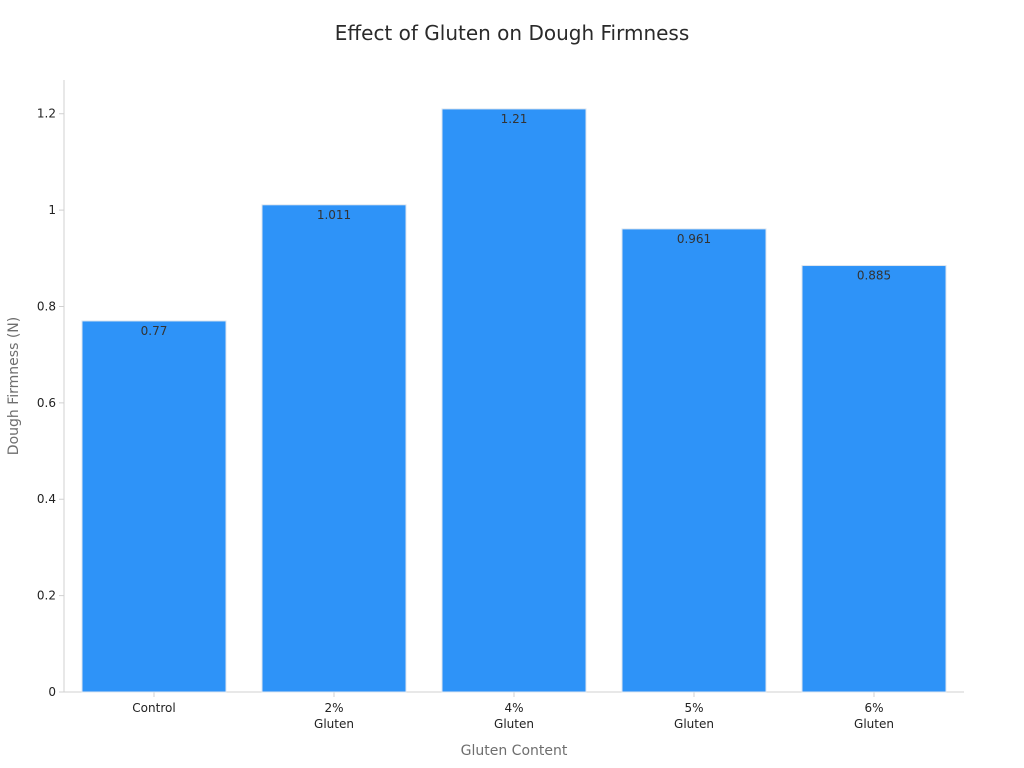 The height and width of the screenshot is (768, 1024). I want to click on y-tick-label: 0, so click(52, 692).